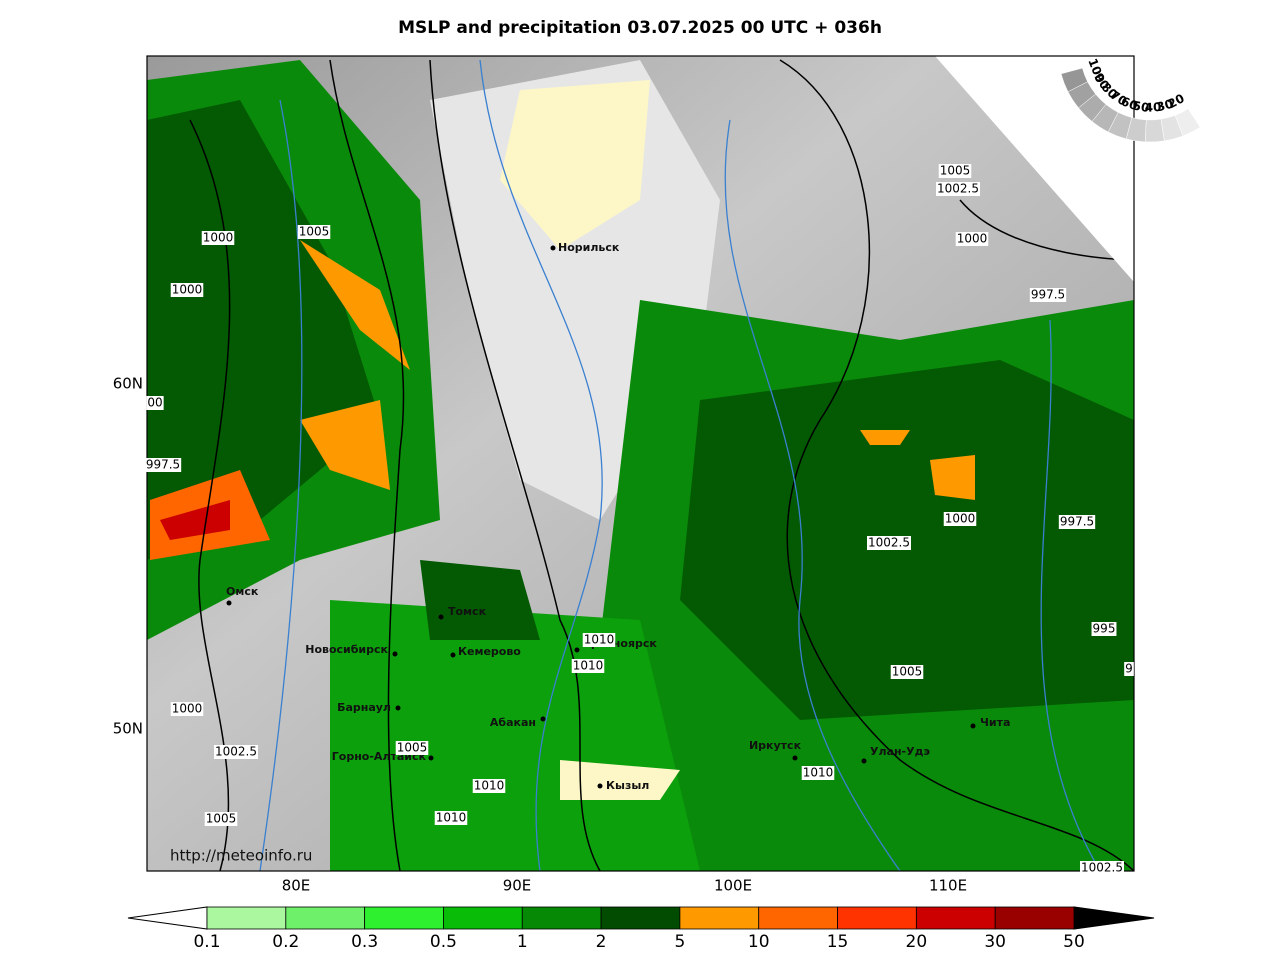 The image size is (1281, 967). Describe the element at coordinates (154, 403) in the screenshot. I see `isobar-label: 00` at that location.